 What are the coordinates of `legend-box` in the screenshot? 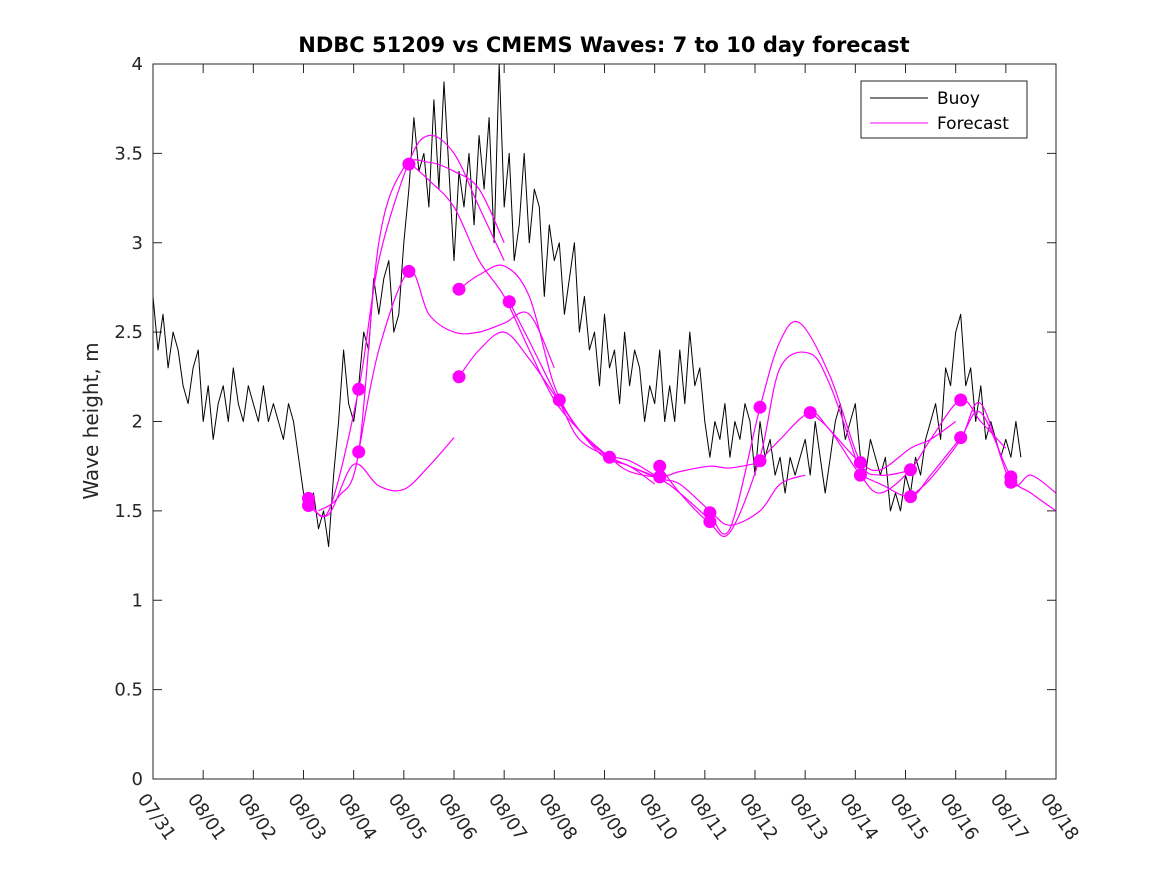 It's located at (944, 109).